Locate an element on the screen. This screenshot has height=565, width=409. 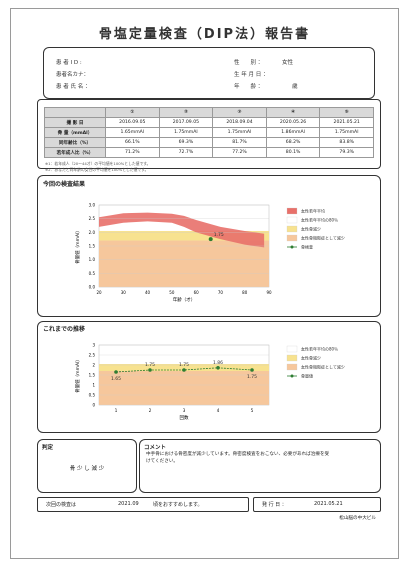
same-age-cell: 69.3% is located at coordinates (186, 142).